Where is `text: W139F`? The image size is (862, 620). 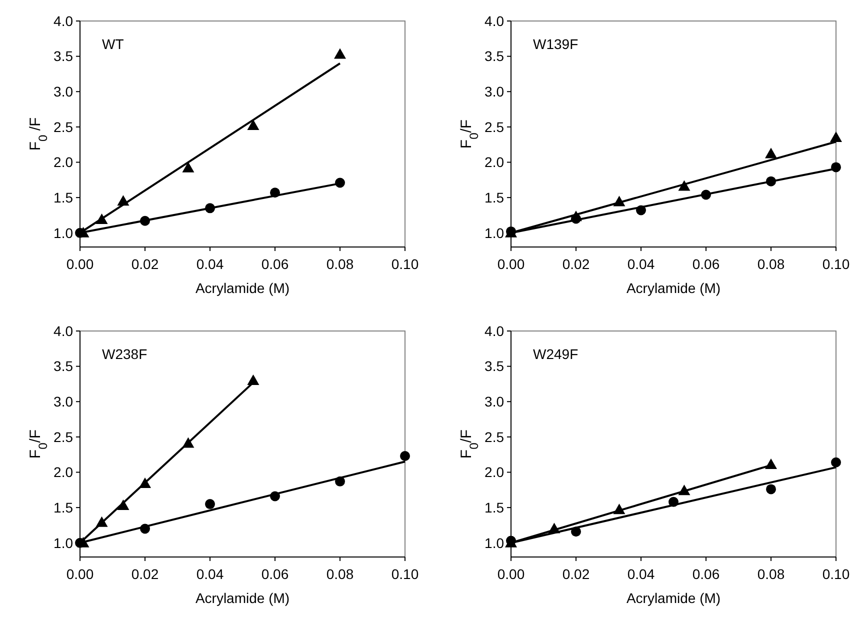
text: W139F is located at coordinates (555, 44).